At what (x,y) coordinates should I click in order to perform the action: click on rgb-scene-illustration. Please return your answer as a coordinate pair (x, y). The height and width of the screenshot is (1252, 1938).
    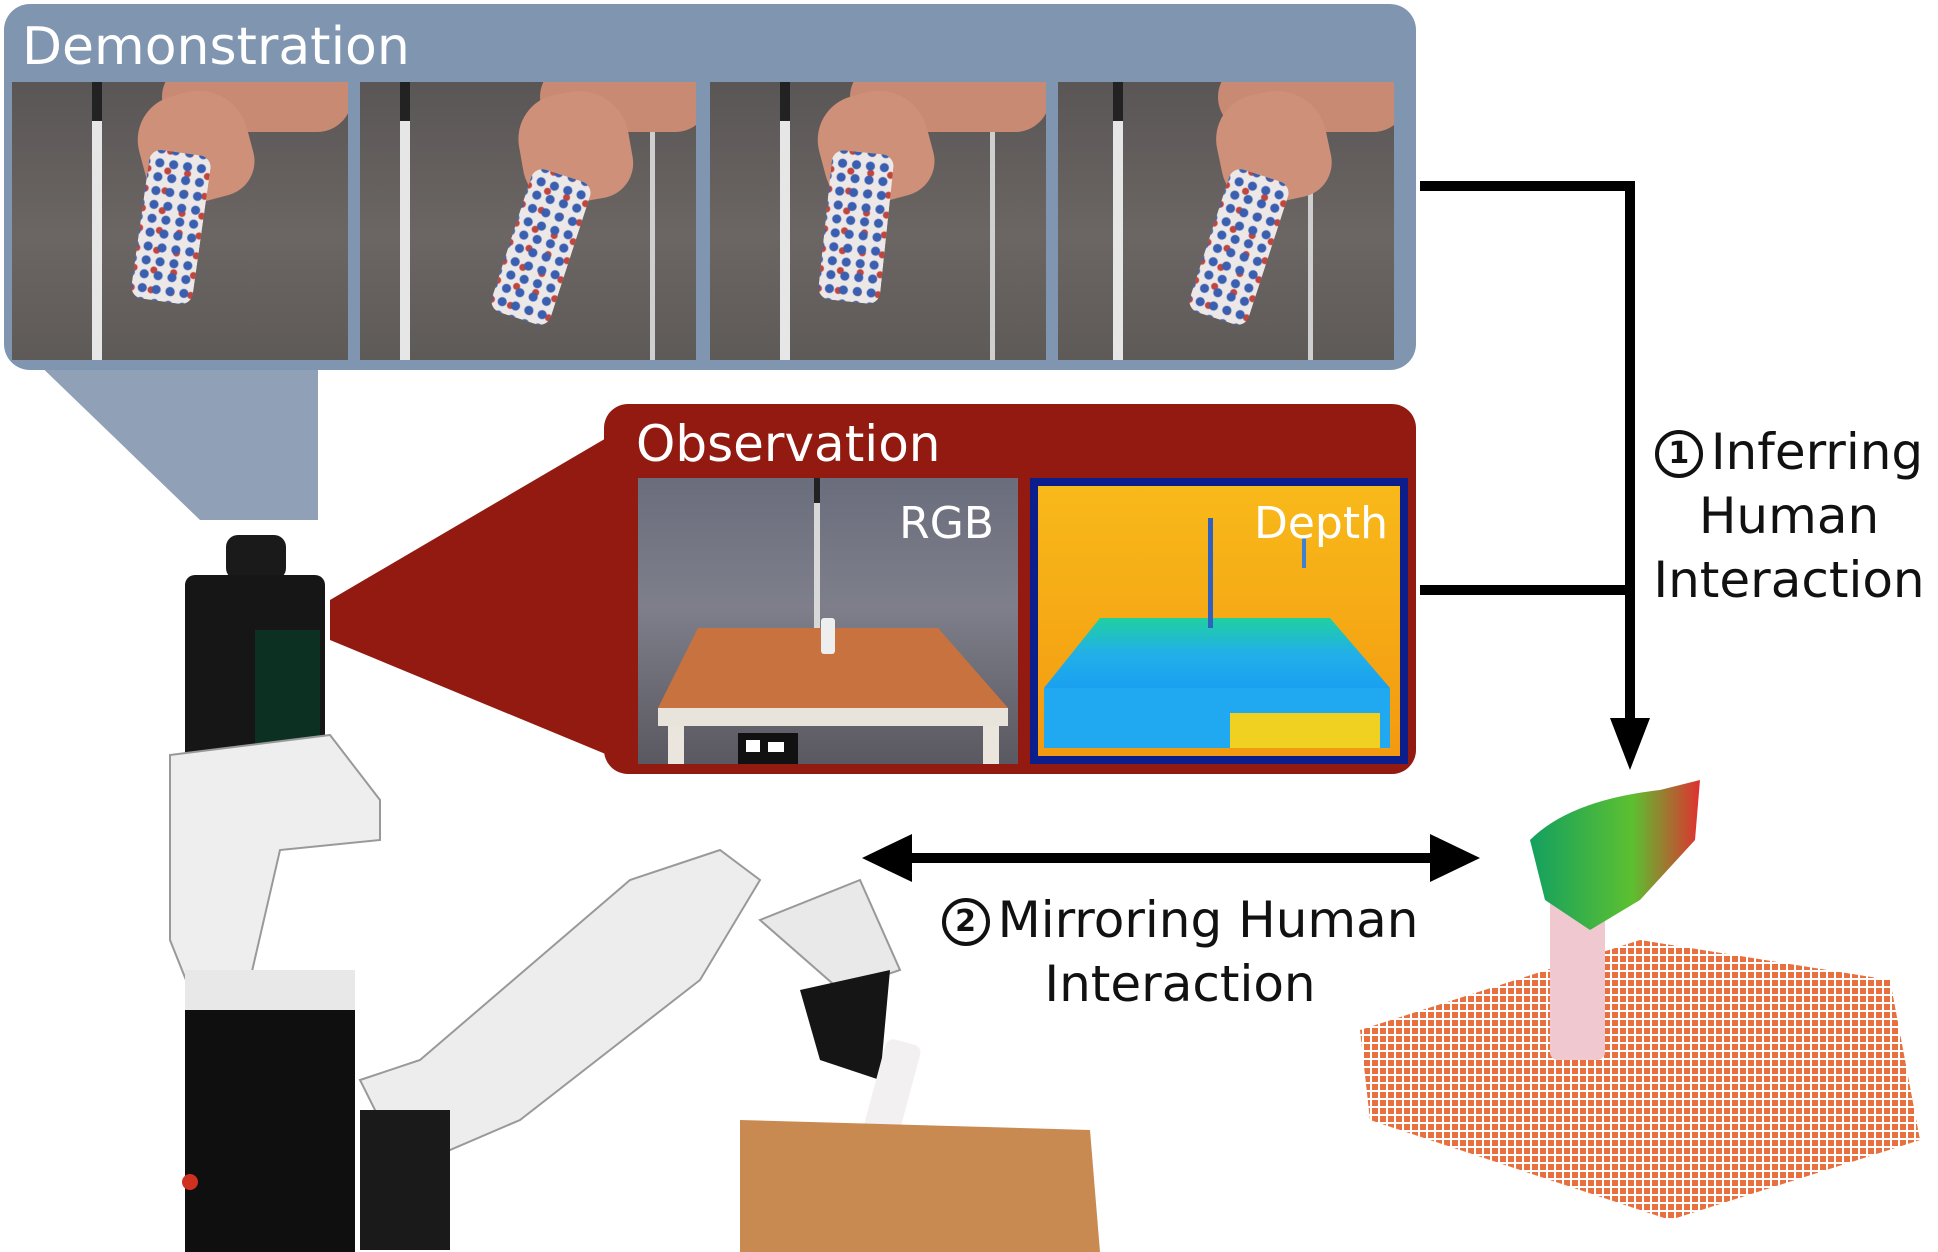
    Looking at the image, I should click on (833, 621).